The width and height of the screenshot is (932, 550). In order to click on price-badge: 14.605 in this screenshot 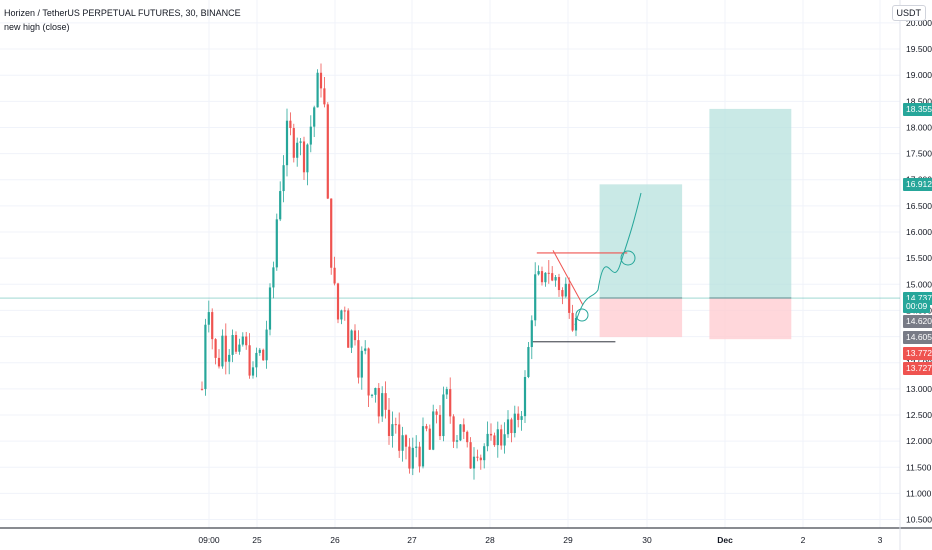, I will do `click(917, 338)`.